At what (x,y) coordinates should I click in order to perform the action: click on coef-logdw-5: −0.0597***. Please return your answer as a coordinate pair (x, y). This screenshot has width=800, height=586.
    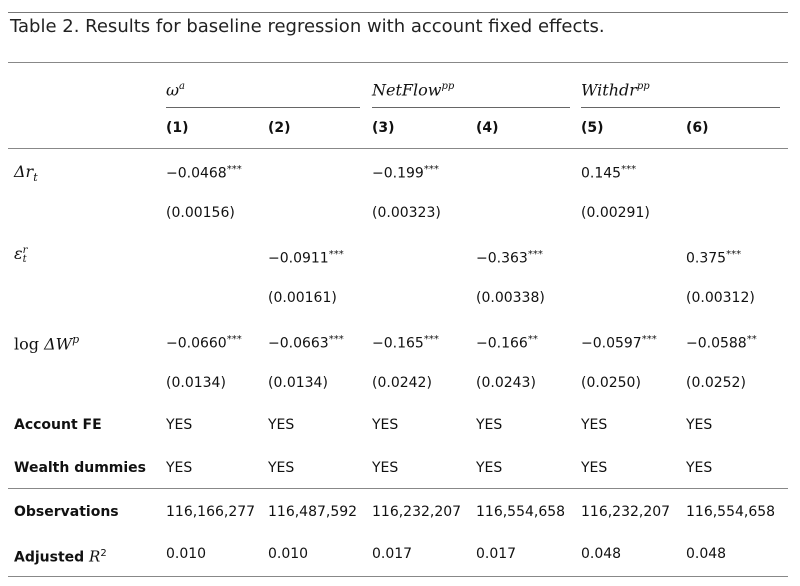
    Looking at the image, I should click on (619, 343).